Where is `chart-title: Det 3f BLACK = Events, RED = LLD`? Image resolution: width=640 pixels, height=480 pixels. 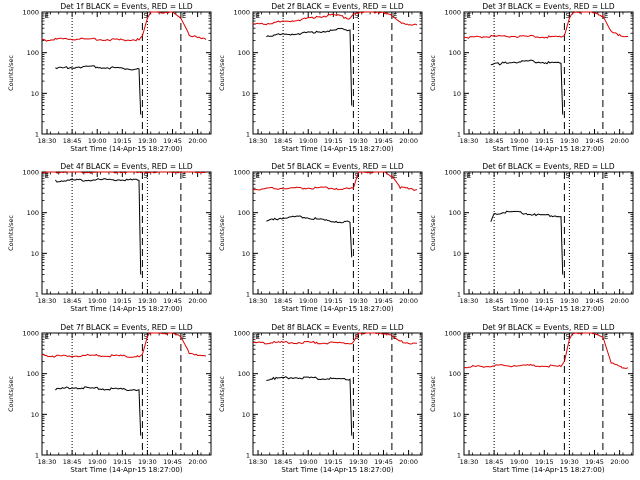 chart-title: Det 3f BLACK = Events, RED = LLD is located at coordinates (548, 6).